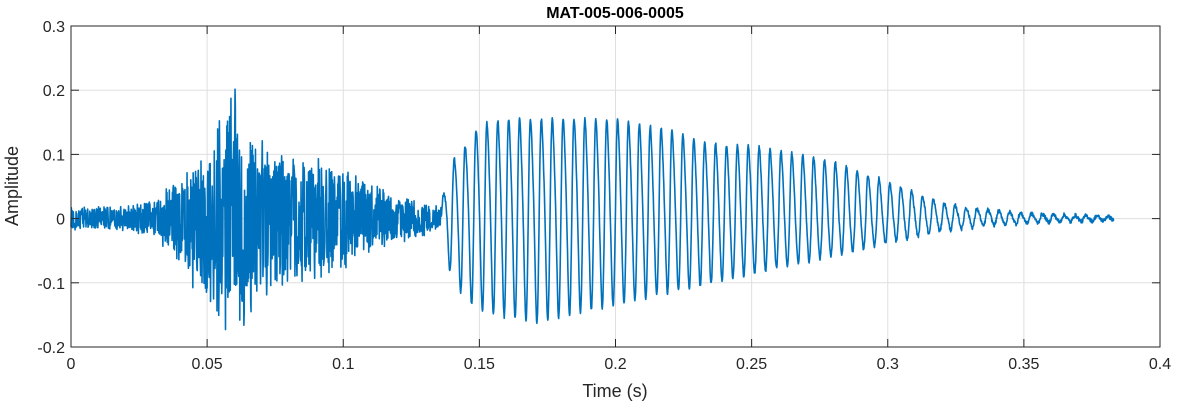 The width and height of the screenshot is (1177, 404). Describe the element at coordinates (12, 186) in the screenshot. I see `y-axis-label: Amplitude` at that location.